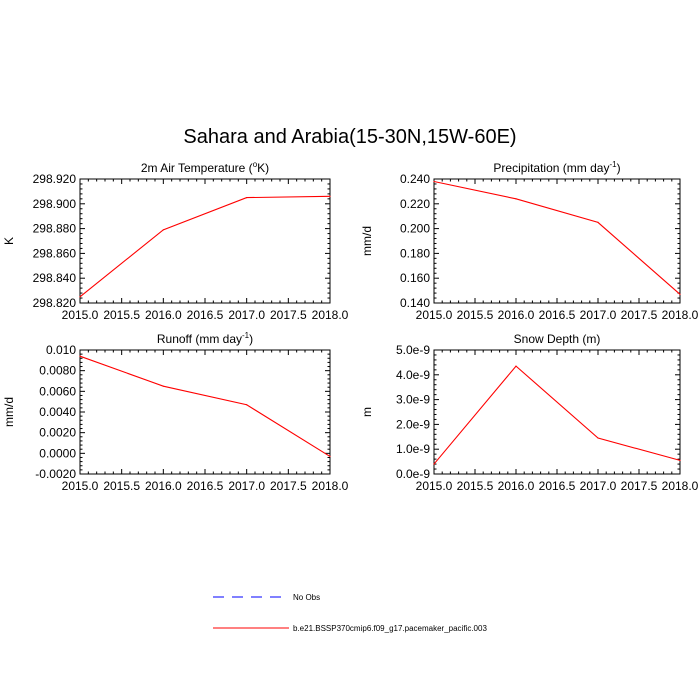 The height and width of the screenshot is (700, 700). What do you see at coordinates (413, 350) in the screenshot?
I see `y-tick-label: 5.0e-9` at bounding box center [413, 350].